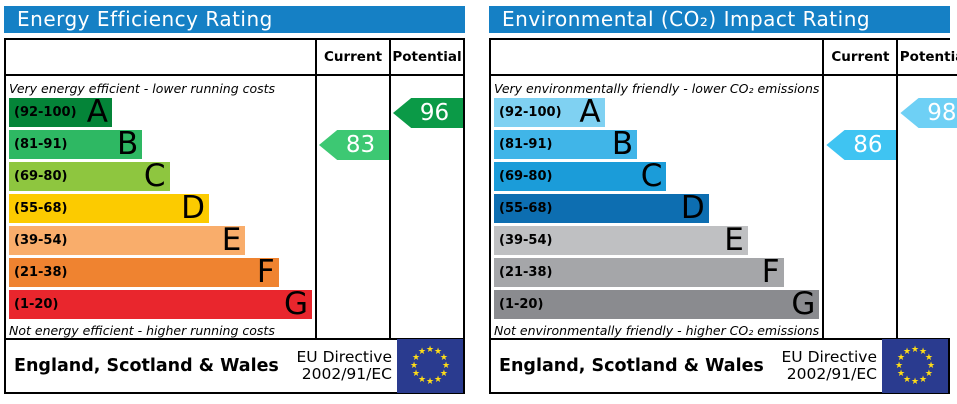 The height and width of the screenshot is (404, 957). I want to click on current-rating-arrow: 83, so click(354, 145).